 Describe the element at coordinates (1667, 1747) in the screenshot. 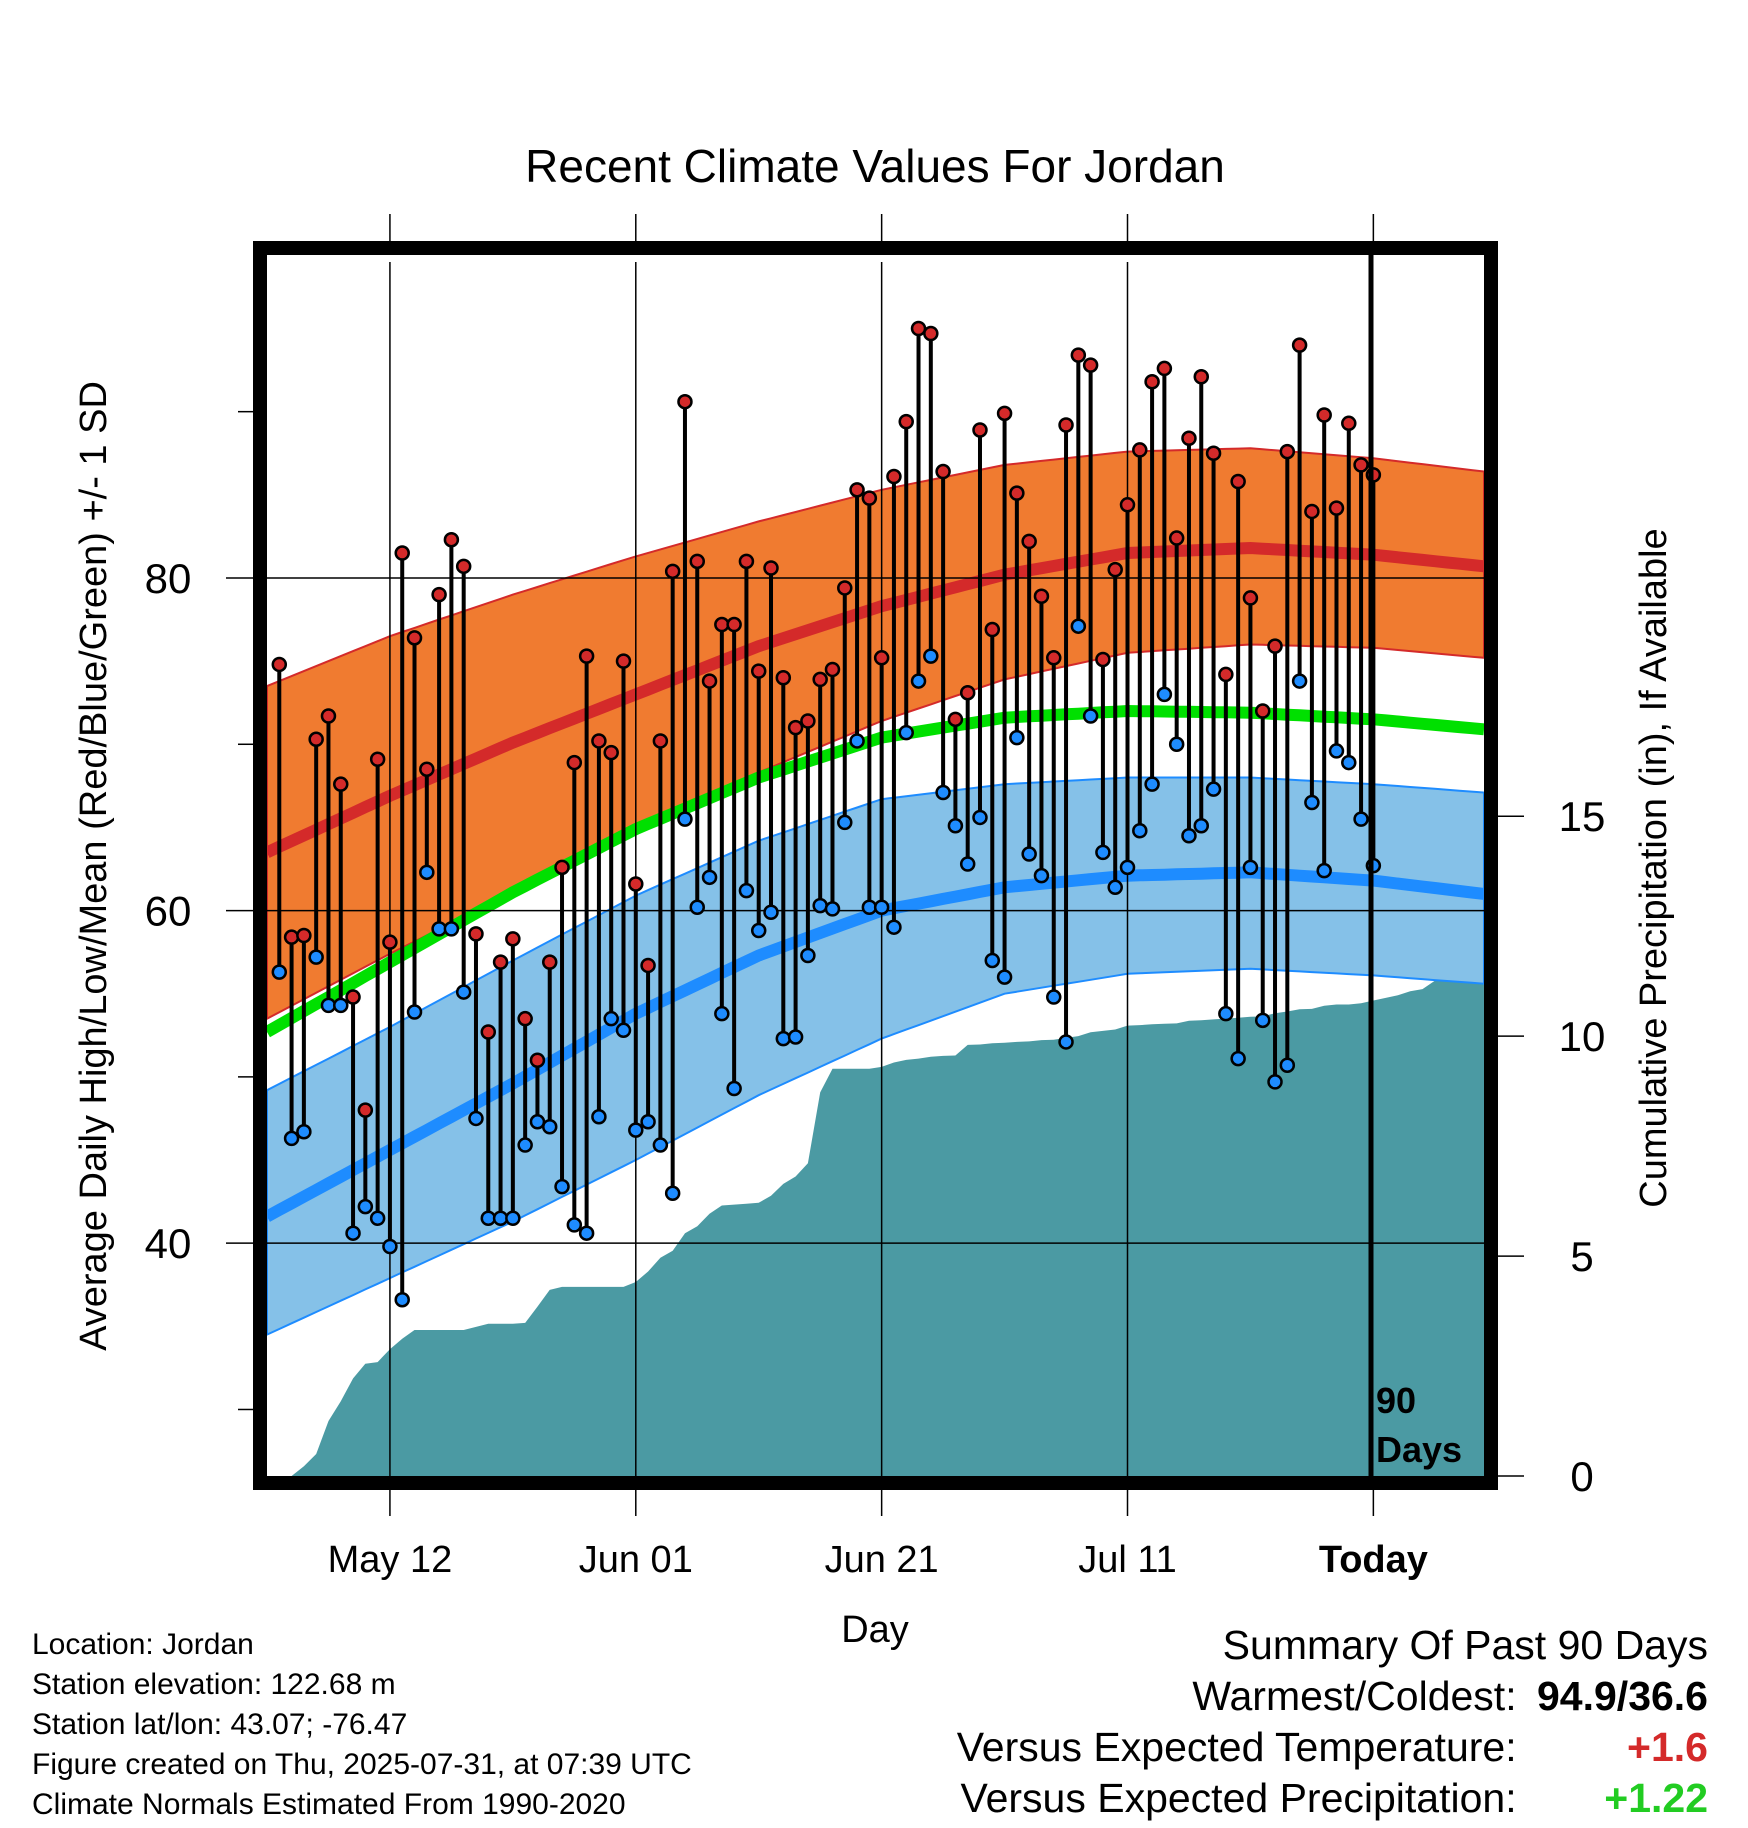

I see `temp-anomaly-value: +1.6` at that location.